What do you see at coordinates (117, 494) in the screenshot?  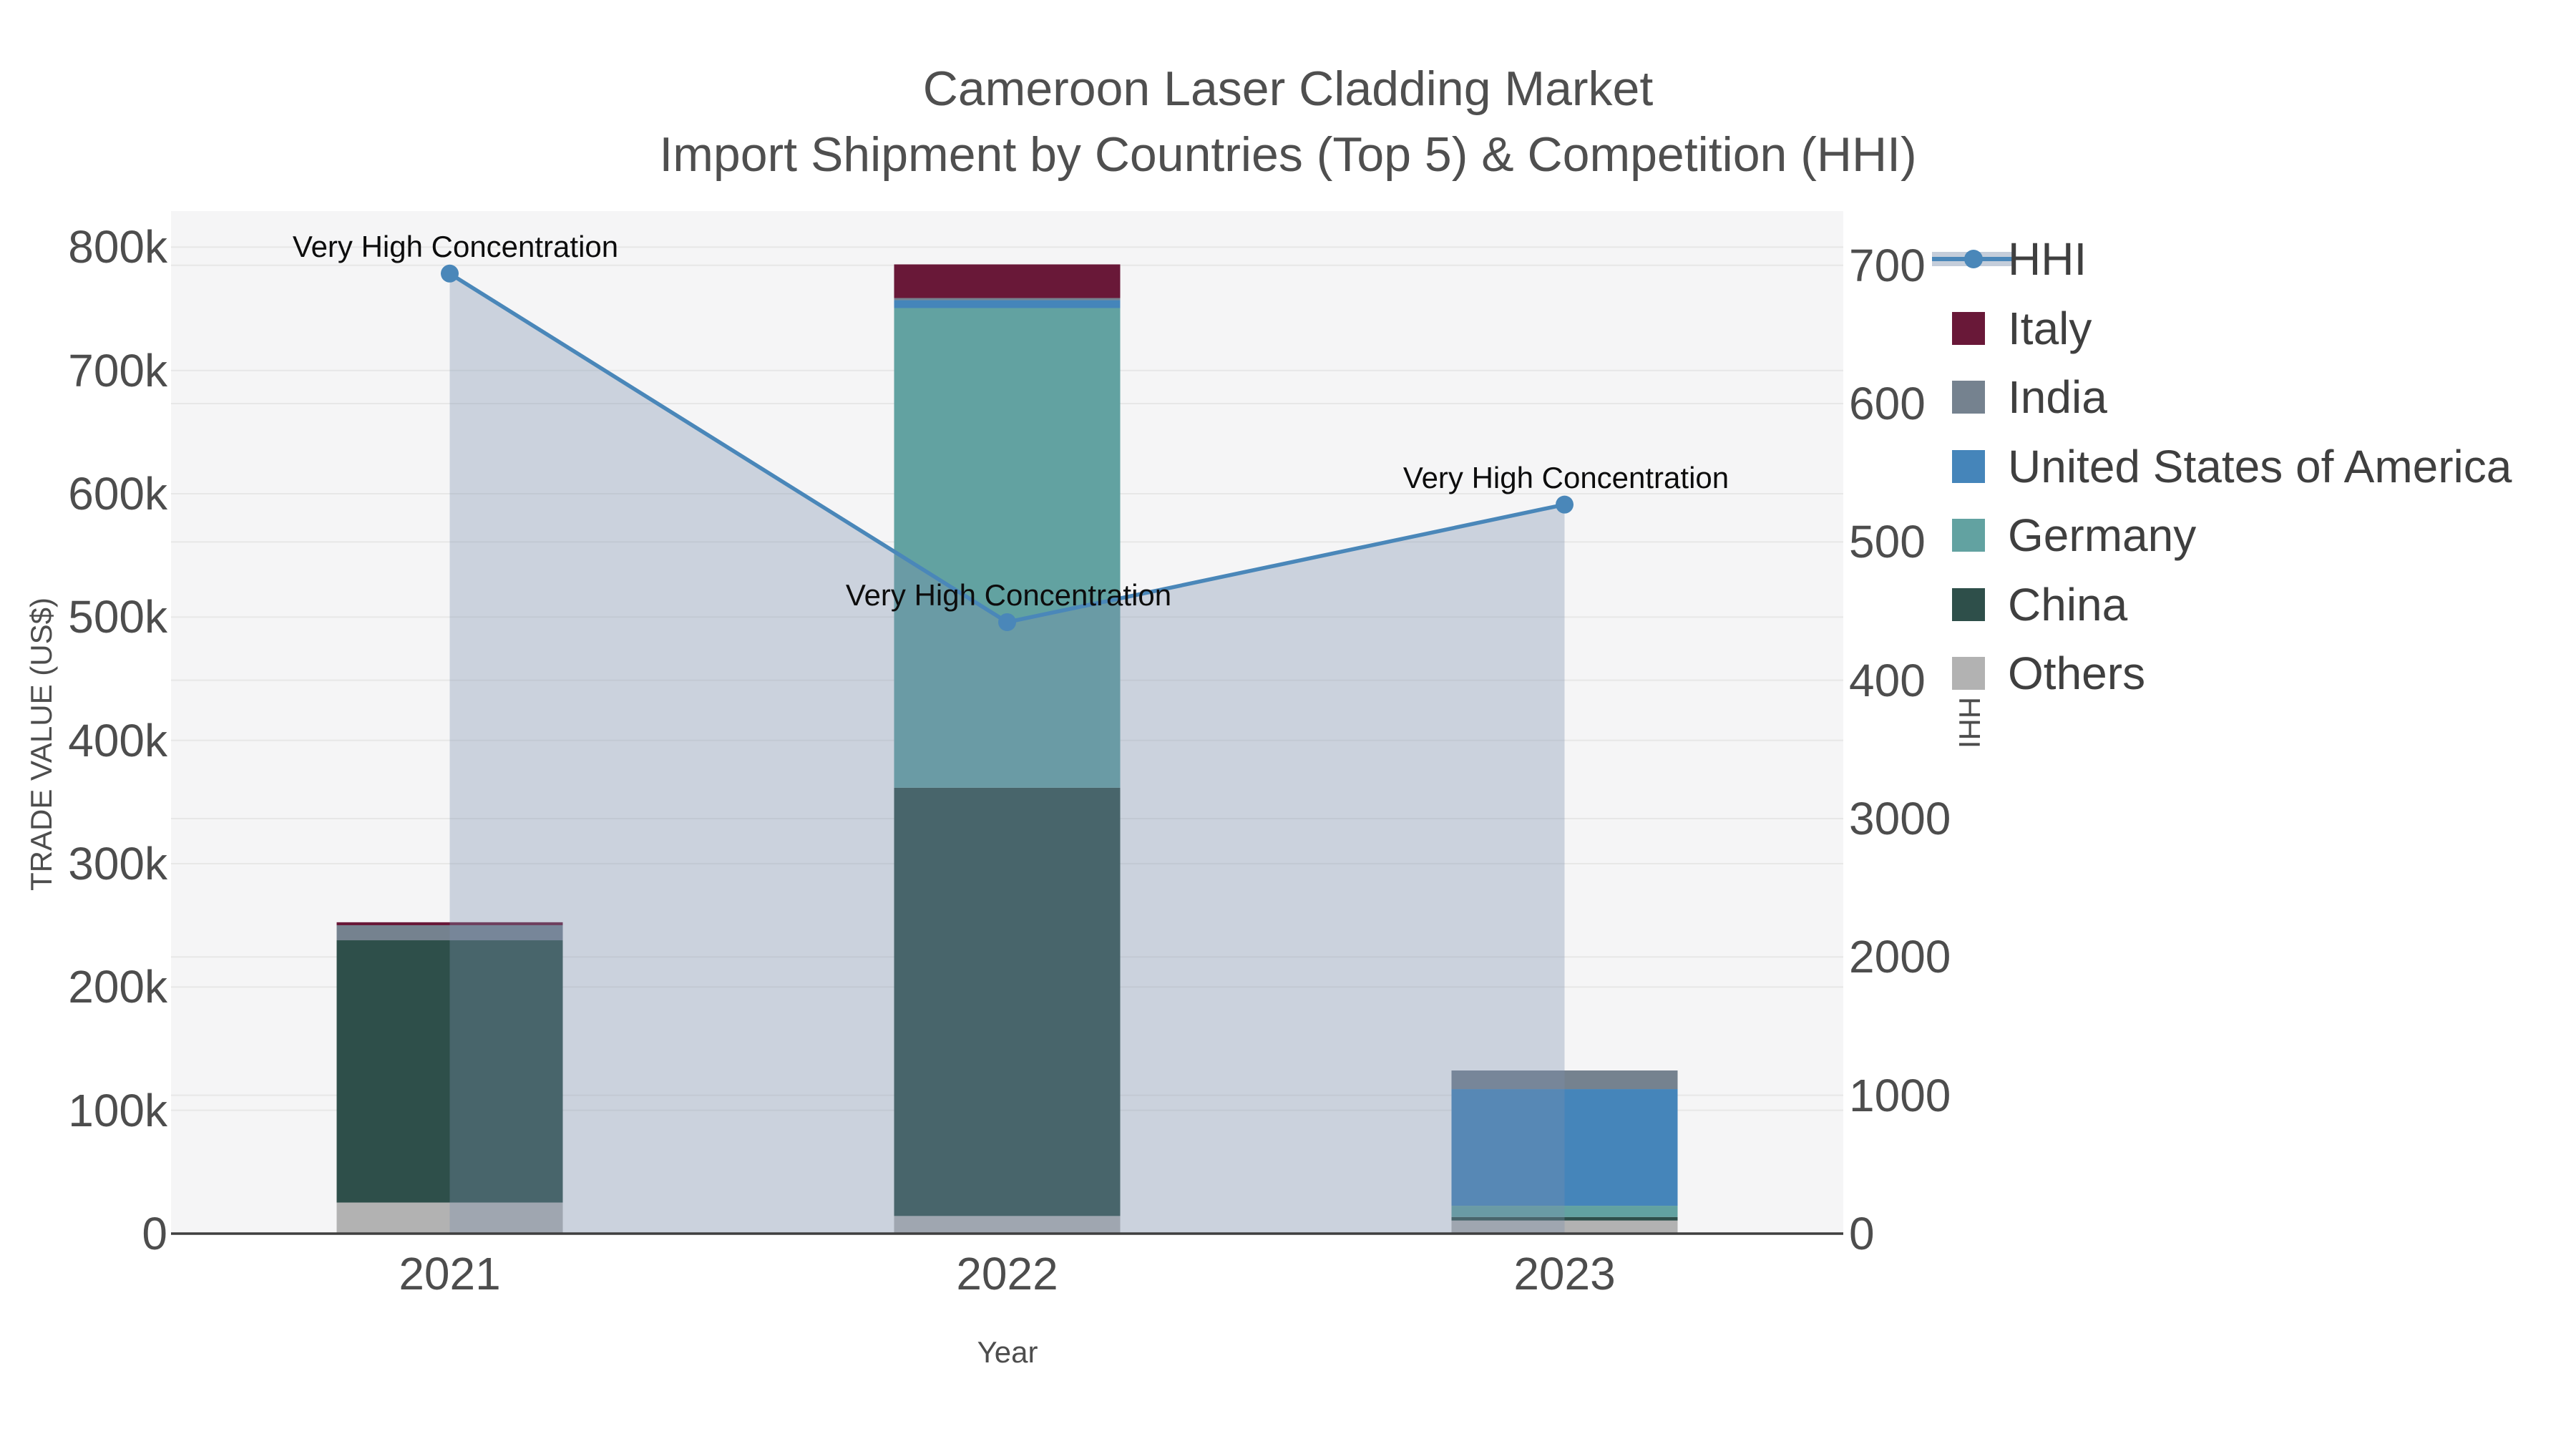 I see `y-left-tick-label: 600k` at bounding box center [117, 494].